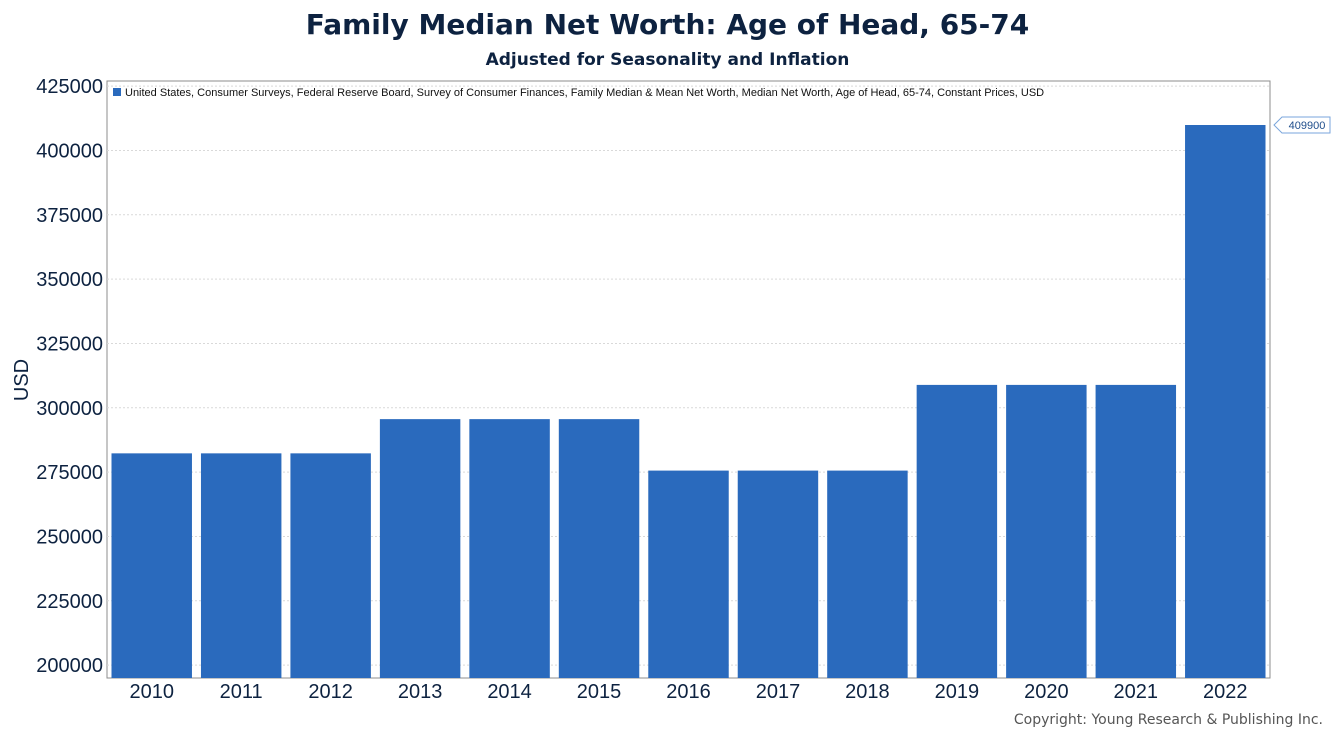 This screenshot has width=1335, height=741. Describe the element at coordinates (420, 692) in the screenshot. I see `x-tick-label: 2013` at that location.